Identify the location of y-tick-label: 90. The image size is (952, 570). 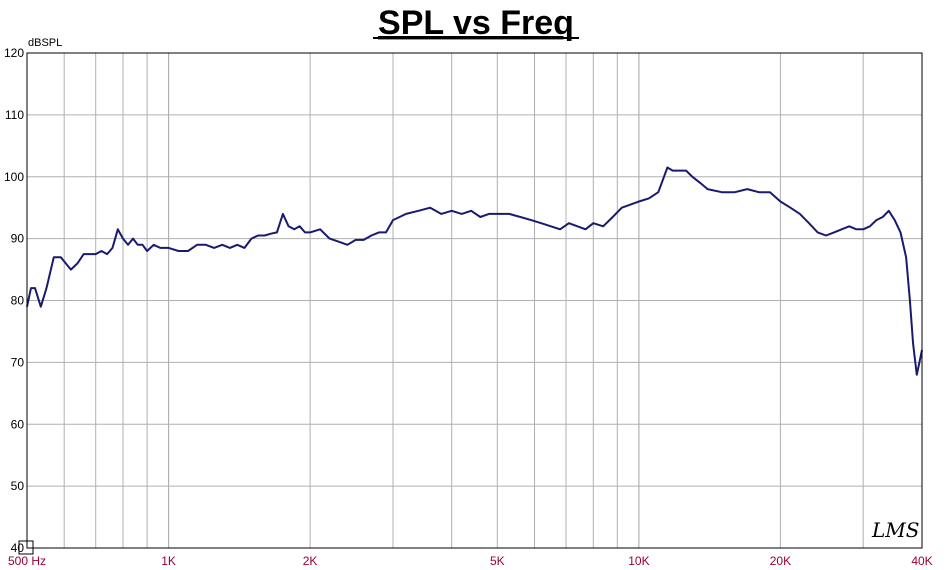
(18, 239).